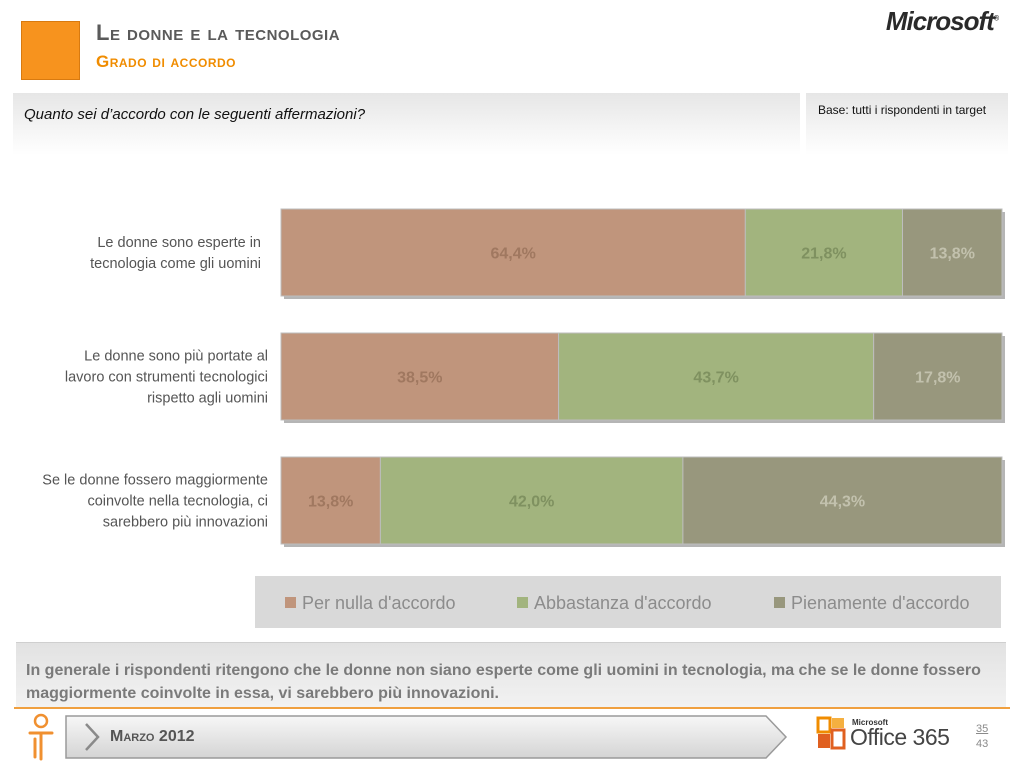 The height and width of the screenshot is (768, 1024). I want to click on page-title: Le donne e la tecnologia, so click(218, 32).